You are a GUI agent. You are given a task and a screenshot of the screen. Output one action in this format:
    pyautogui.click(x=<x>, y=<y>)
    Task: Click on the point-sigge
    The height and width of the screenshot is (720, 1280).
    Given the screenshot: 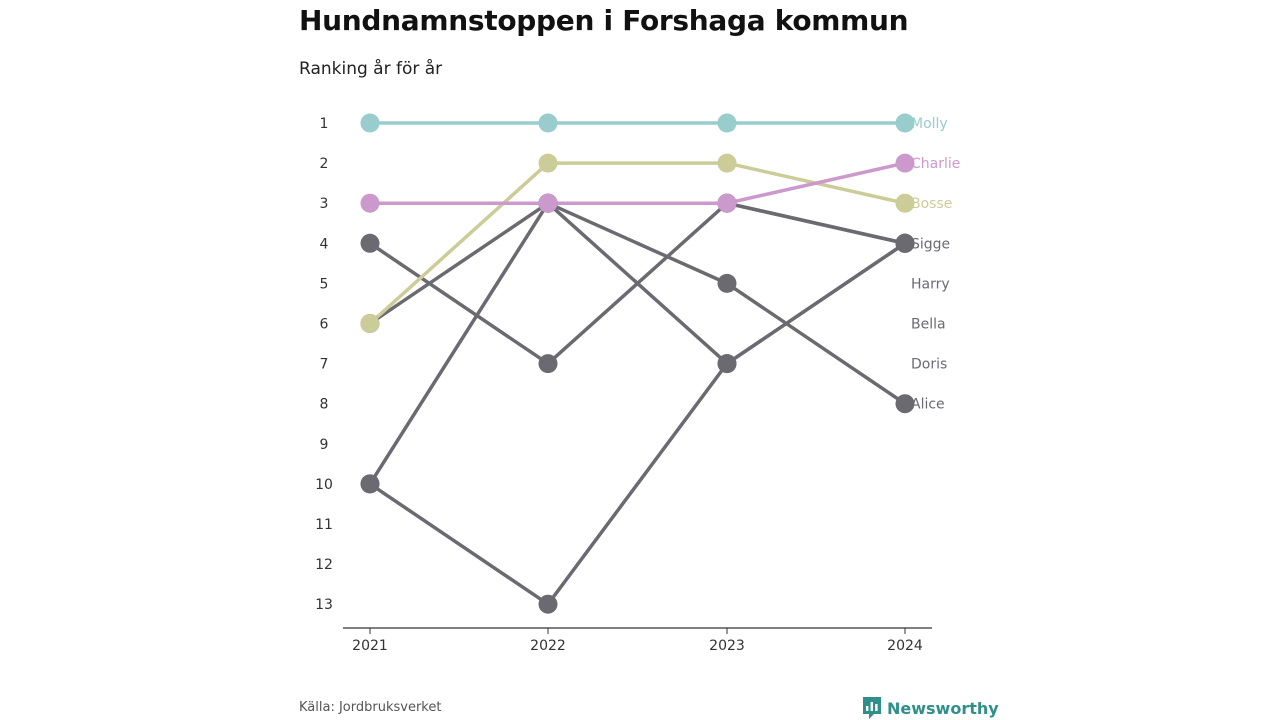 What is the action you would take?
    pyautogui.click(x=905, y=243)
    